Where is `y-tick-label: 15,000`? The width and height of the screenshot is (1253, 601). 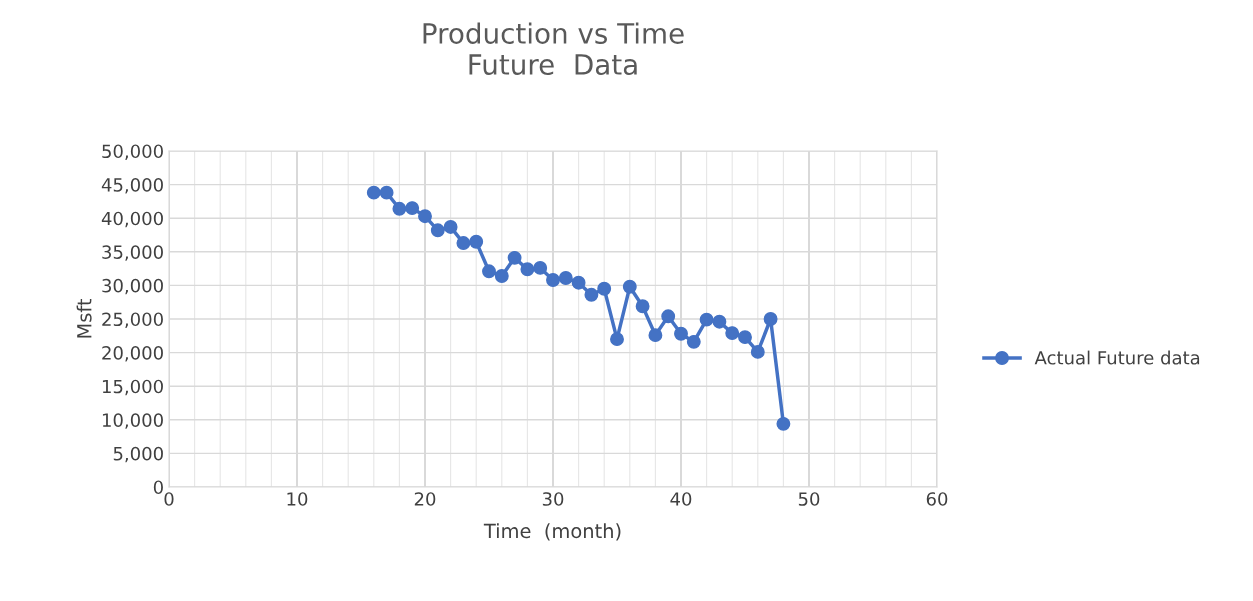
y-tick-label: 15,000 is located at coordinates (132, 387).